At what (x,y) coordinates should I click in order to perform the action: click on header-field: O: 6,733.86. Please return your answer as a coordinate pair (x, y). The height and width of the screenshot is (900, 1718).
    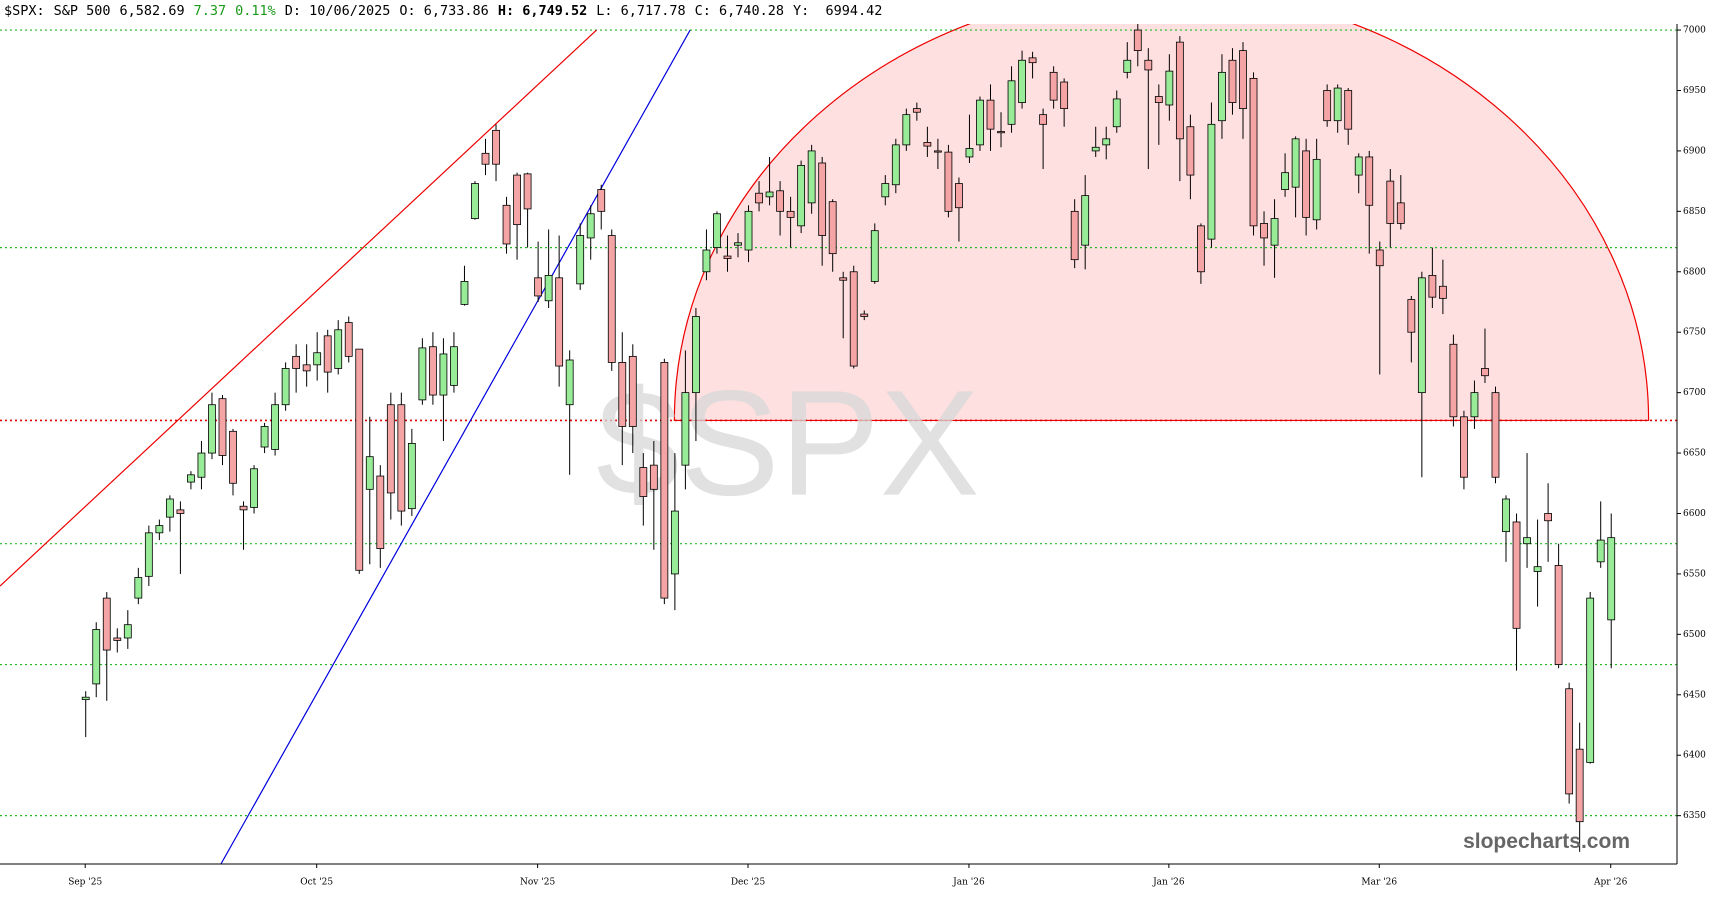
    Looking at the image, I should click on (444, 11).